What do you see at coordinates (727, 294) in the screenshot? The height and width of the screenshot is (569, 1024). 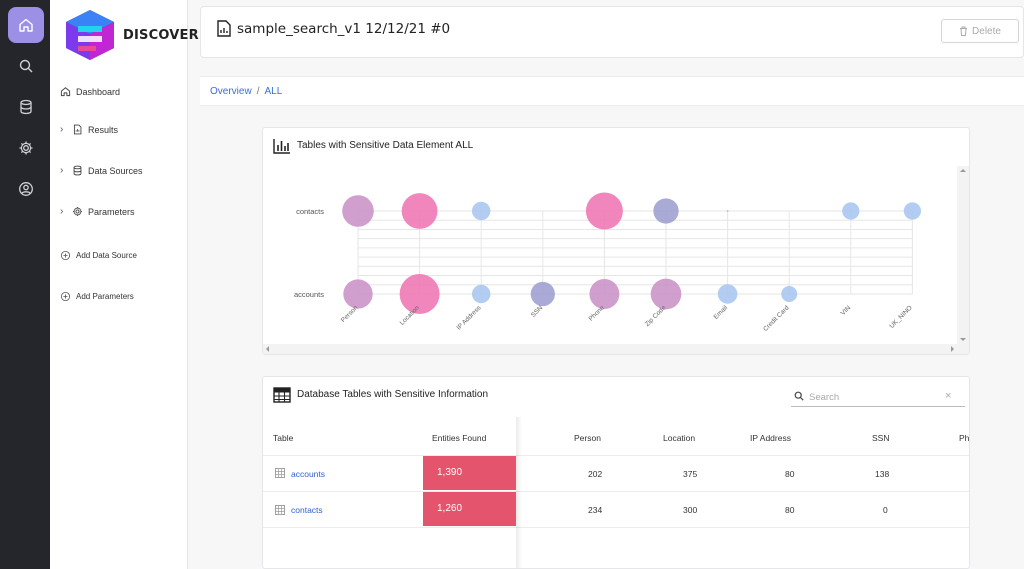 I see `bubble-accounts-email` at bounding box center [727, 294].